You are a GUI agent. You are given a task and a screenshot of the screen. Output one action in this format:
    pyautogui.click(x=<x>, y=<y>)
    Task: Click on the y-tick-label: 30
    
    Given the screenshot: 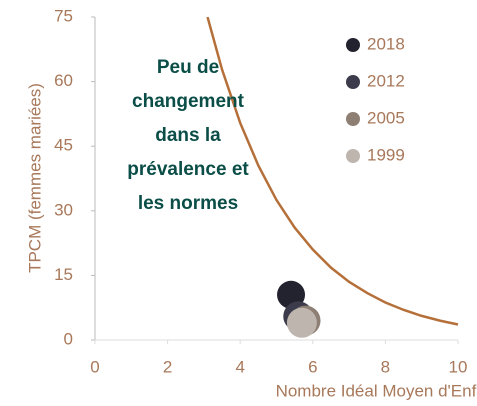 What is the action you would take?
    pyautogui.click(x=63, y=209)
    